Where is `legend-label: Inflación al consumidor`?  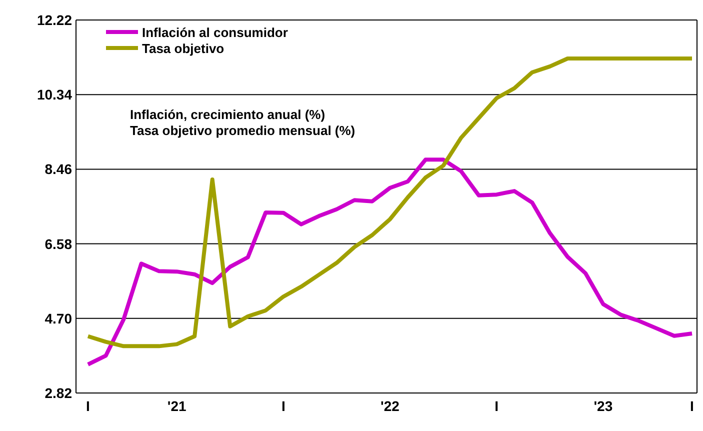
legend-label: Inflación al consumidor is located at coordinates (215, 32).